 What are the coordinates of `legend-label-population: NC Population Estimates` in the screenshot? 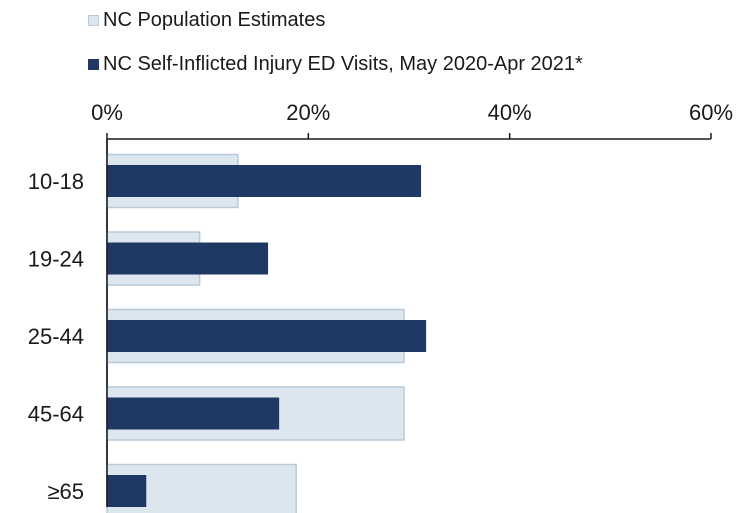 It's located at (214, 19).